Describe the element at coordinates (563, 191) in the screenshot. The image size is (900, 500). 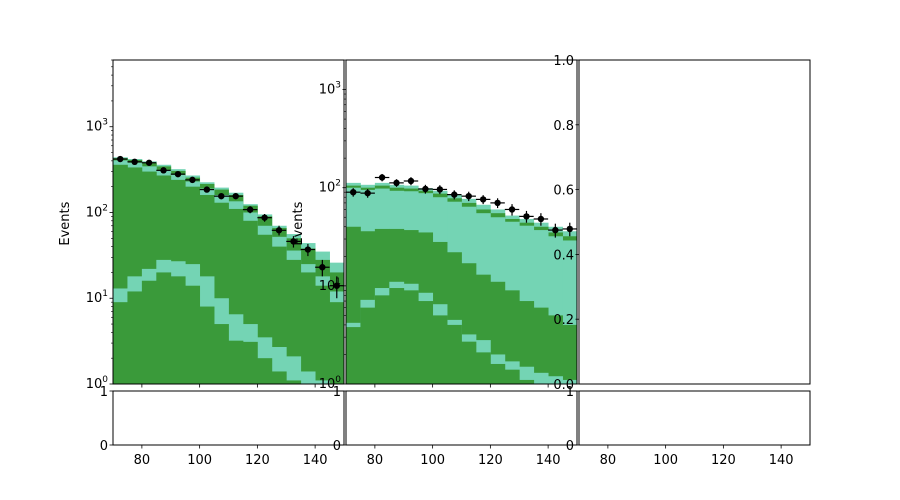
I see `y-tick-label: 0.6` at that location.